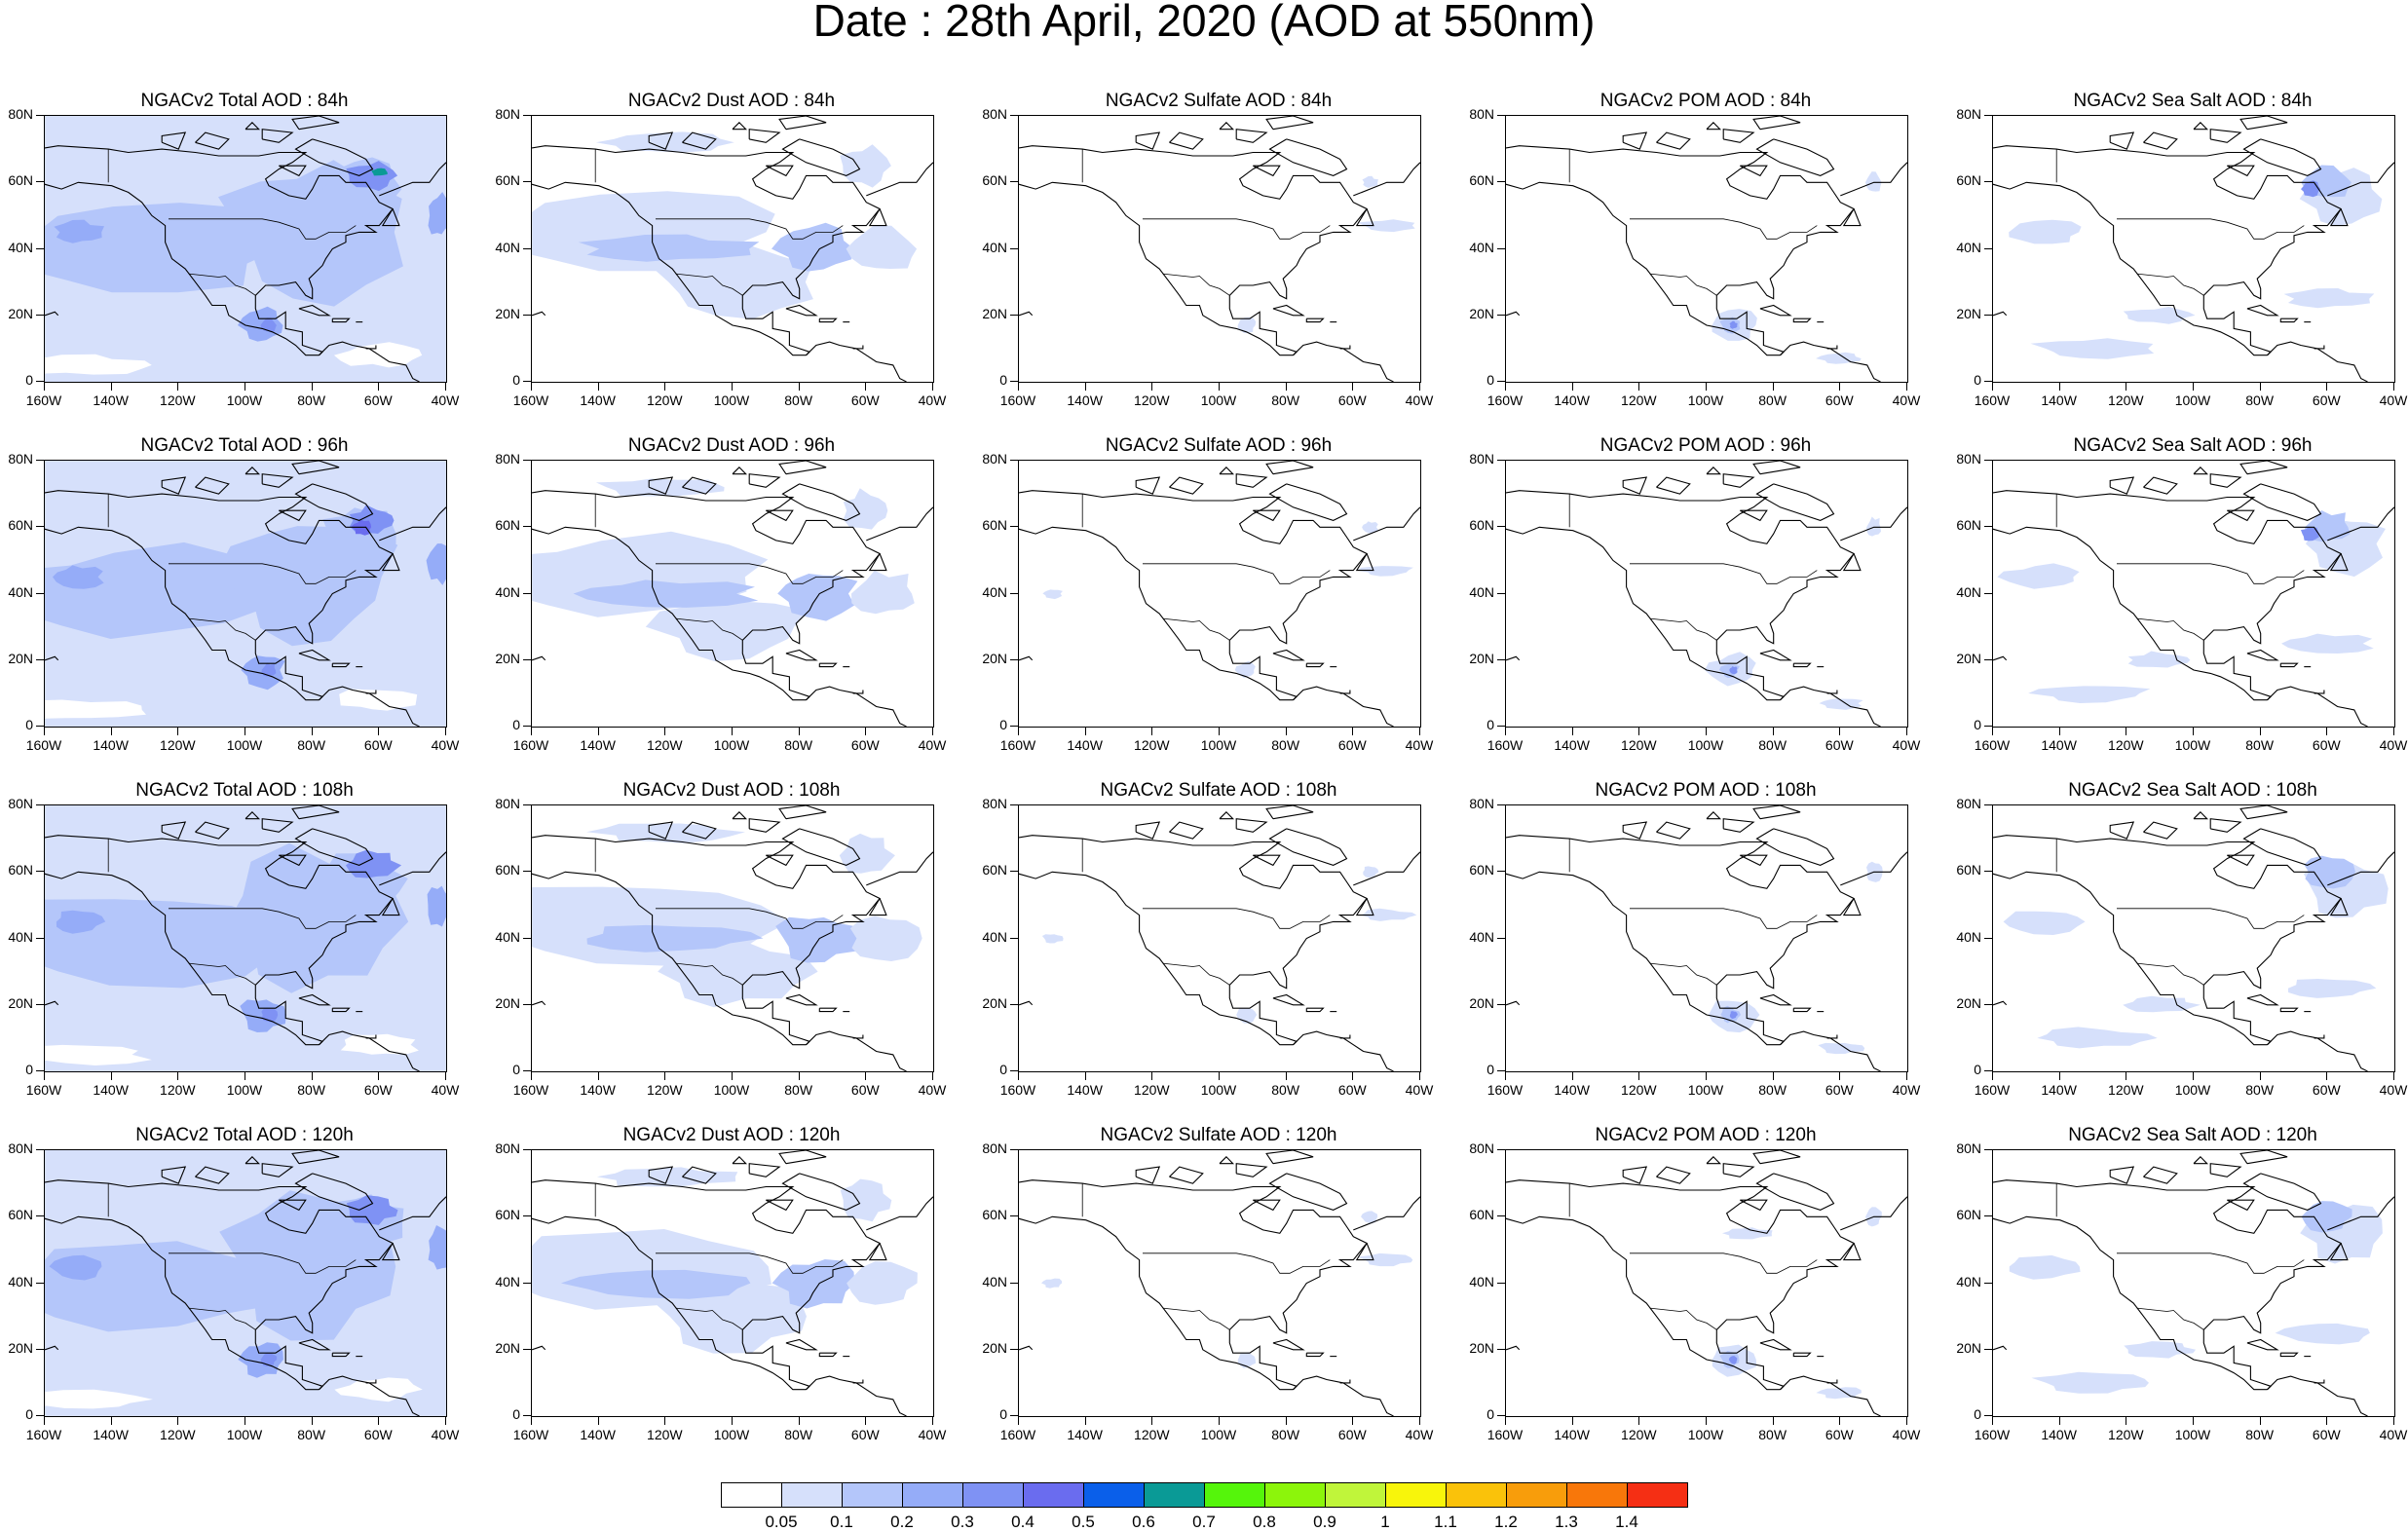  Describe the element at coordinates (1219, 101) in the screenshot. I see `panel-title: NGACv2 Sulfate AOD : 84h` at that location.